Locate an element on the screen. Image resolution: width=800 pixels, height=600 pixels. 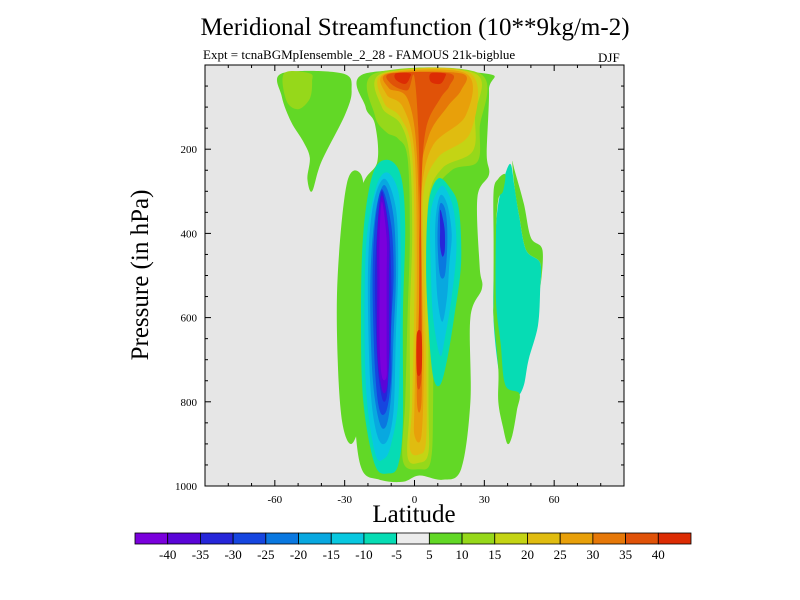
contour-darkorange-central is located at coordinates (424, 242).